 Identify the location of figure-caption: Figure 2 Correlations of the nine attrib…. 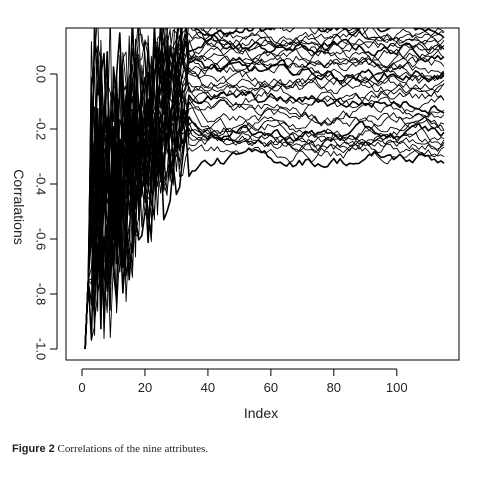
(242, 449).